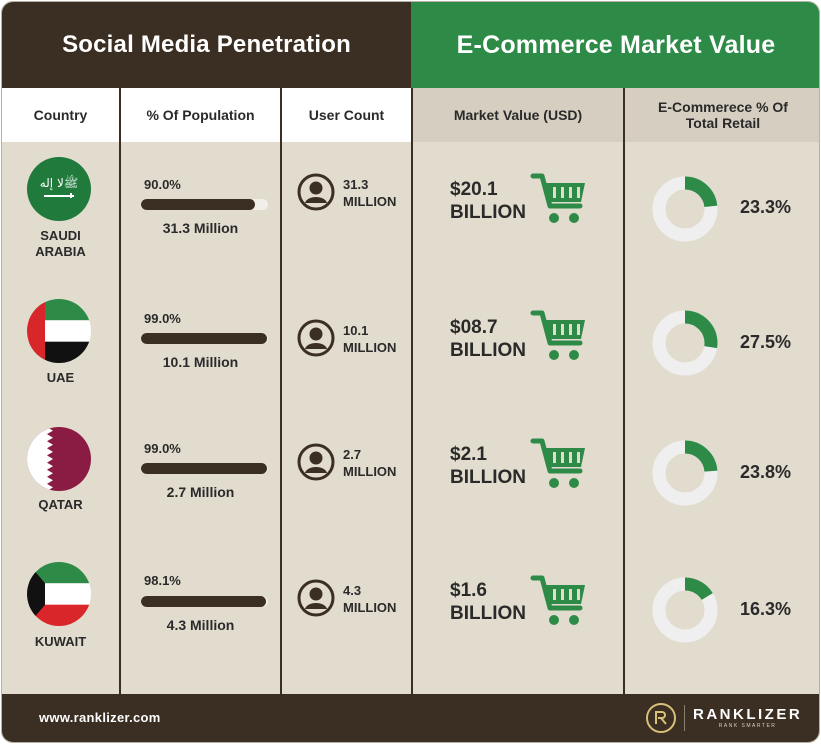 The height and width of the screenshot is (744, 821). Describe the element at coordinates (200, 228) in the screenshot. I see `population-users: 31.3 Million` at that location.